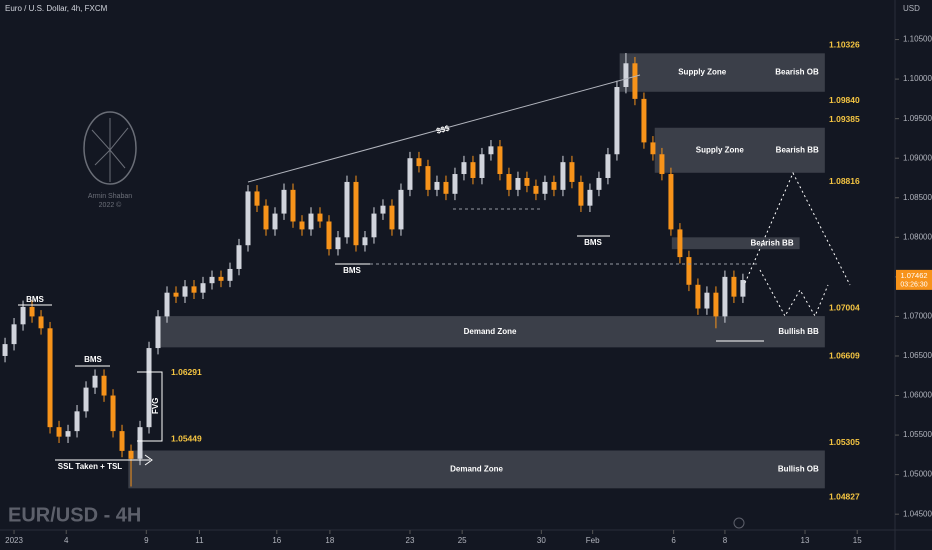  I want to click on zone-tag: Bullish OB, so click(798, 469).